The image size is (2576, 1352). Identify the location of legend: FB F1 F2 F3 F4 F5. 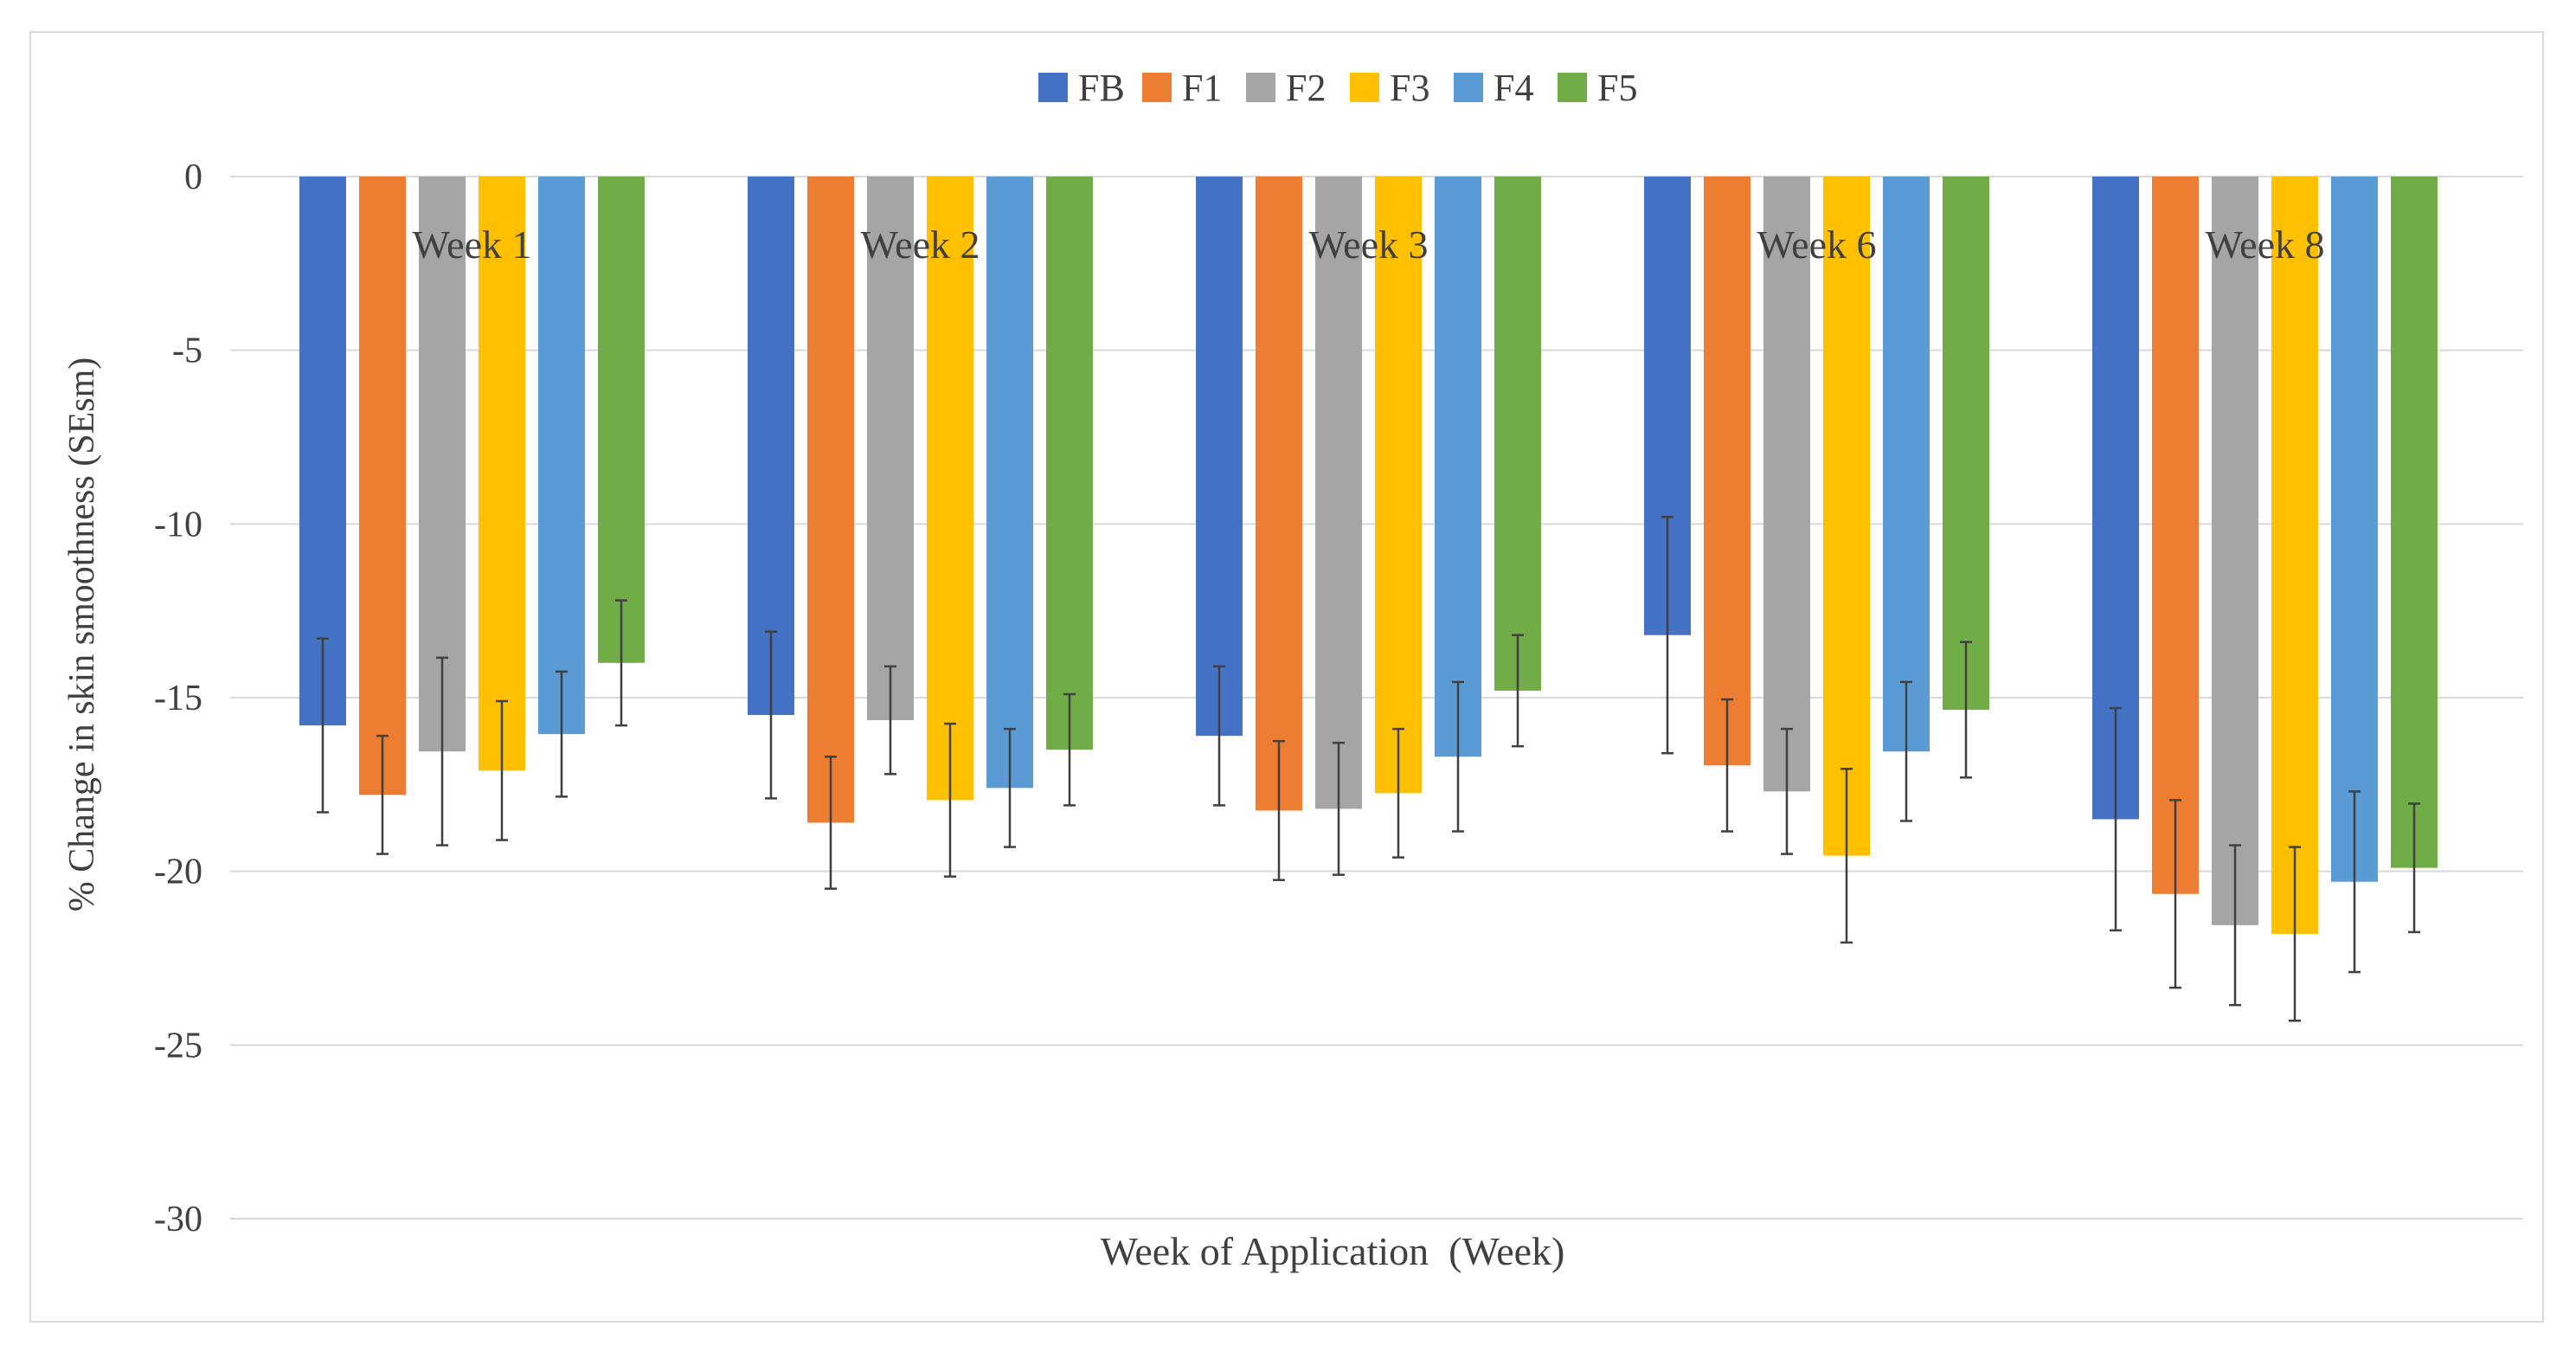
(1338, 88).